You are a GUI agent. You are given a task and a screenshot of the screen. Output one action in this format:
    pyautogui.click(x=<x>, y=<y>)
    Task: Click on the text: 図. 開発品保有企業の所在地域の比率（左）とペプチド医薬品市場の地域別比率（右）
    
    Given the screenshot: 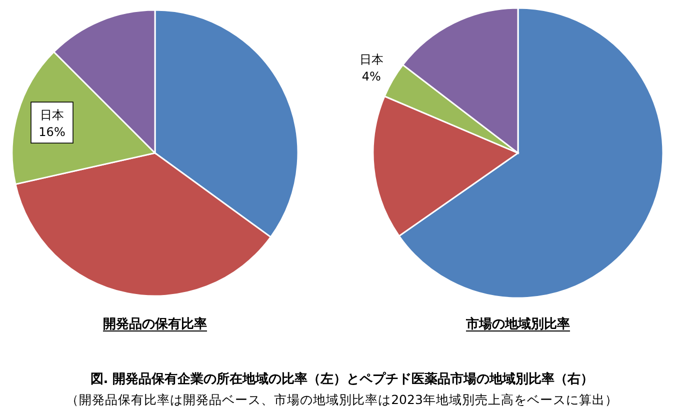 What is the action you would take?
    pyautogui.click(x=342, y=379)
    